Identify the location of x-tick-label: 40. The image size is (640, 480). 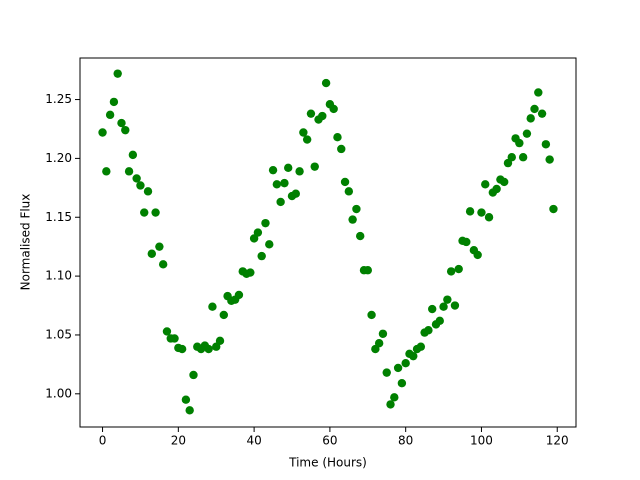
(253, 441).